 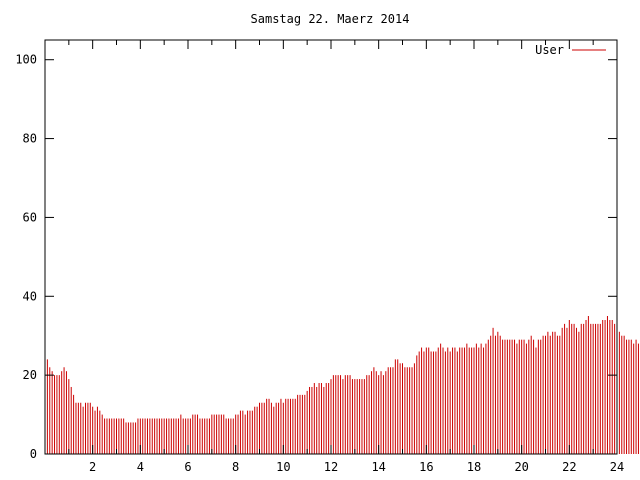 What do you see at coordinates (570, 50) in the screenshot?
I see `legend: User` at bounding box center [570, 50].